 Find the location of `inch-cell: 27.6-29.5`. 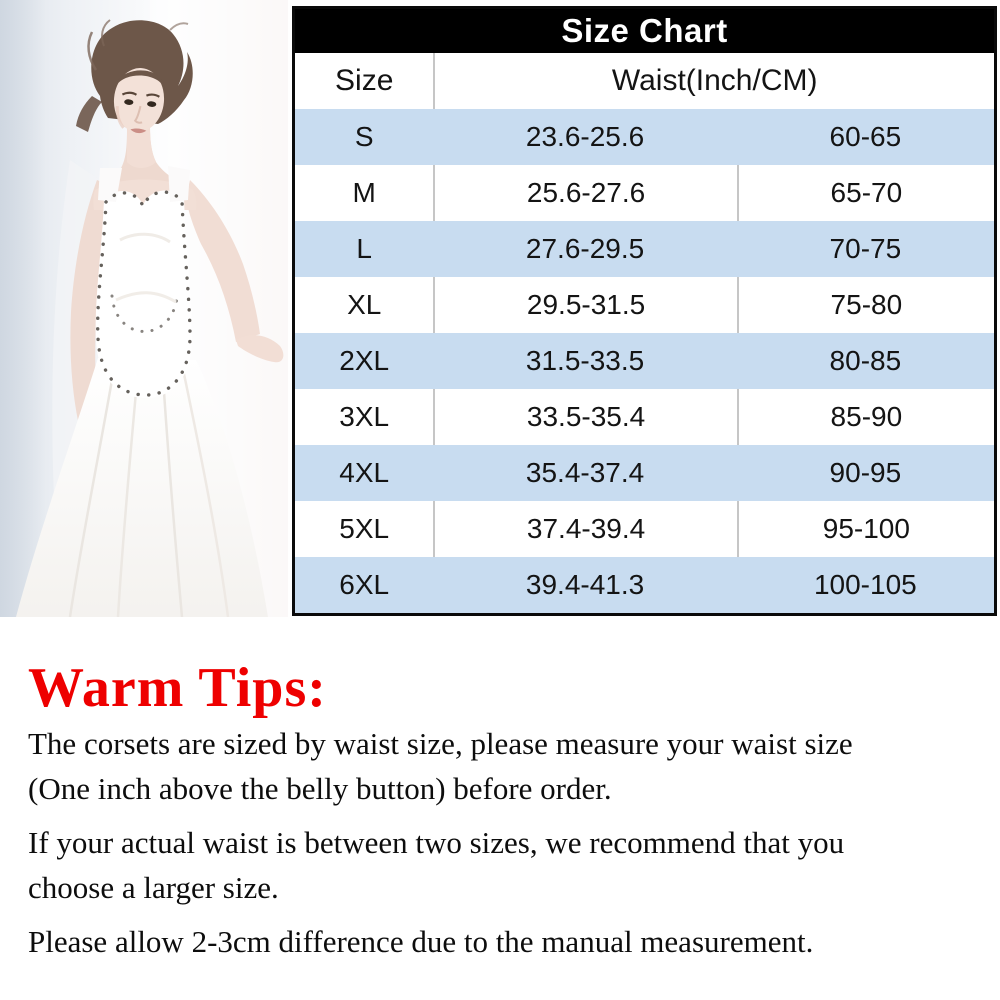

inch-cell: 27.6-29.5 is located at coordinates (585, 248).